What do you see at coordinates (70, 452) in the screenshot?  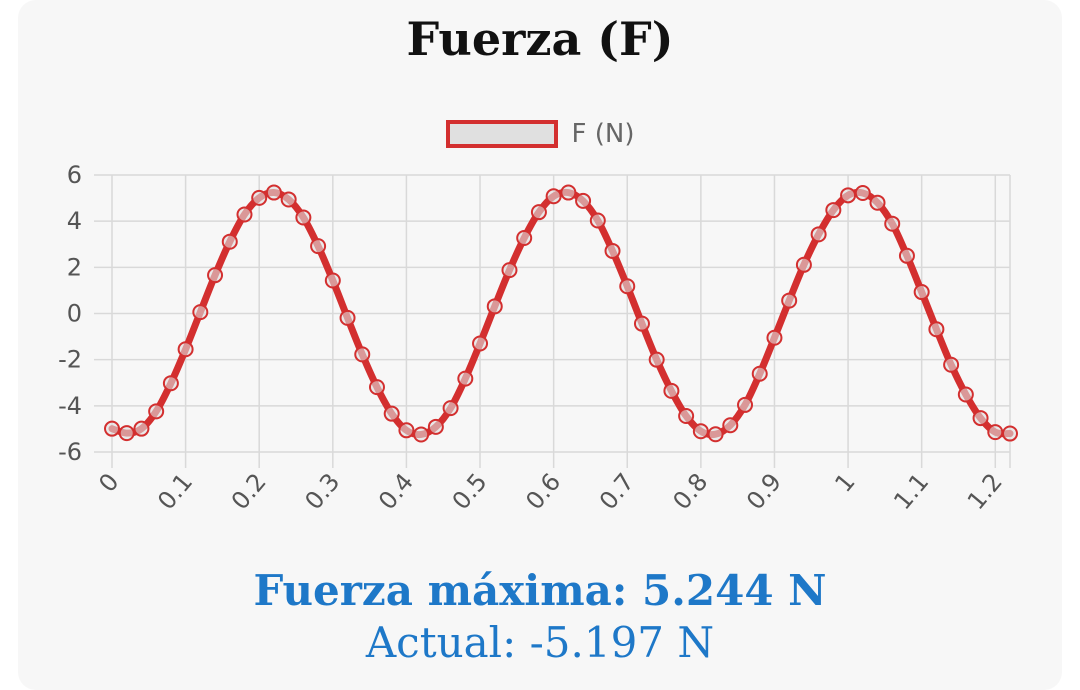 I see `y-tick-label: -6` at bounding box center [70, 452].